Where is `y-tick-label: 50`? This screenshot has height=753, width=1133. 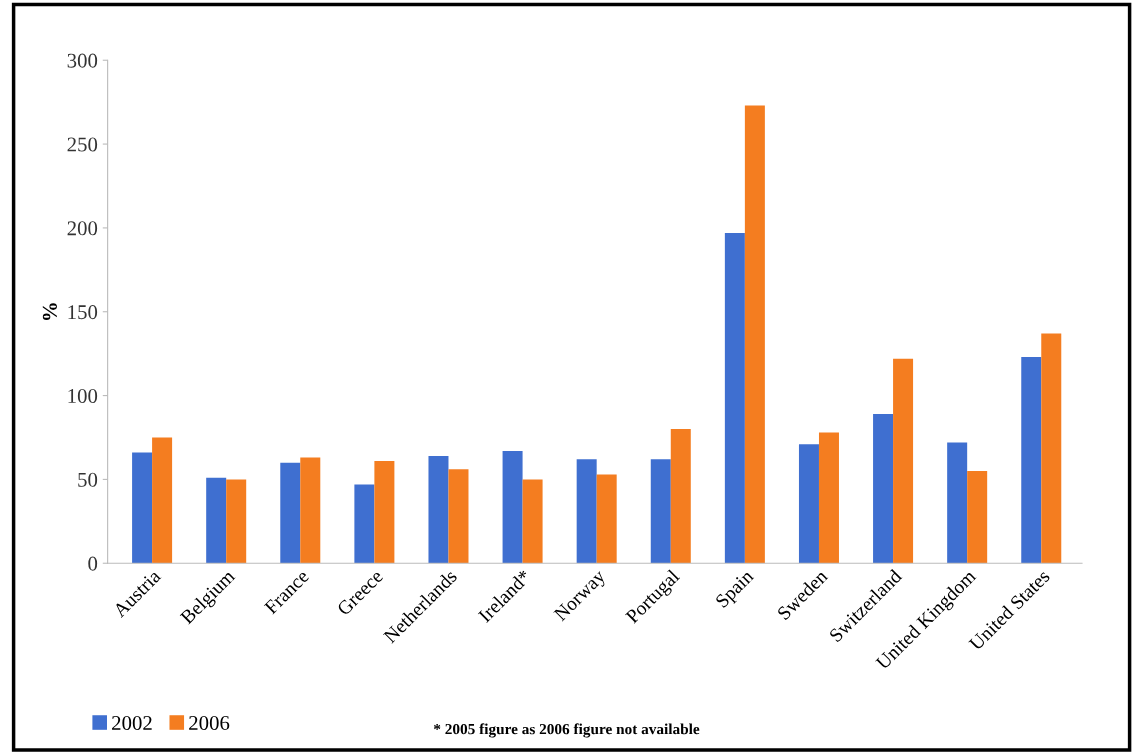 y-tick-label: 50 is located at coordinates (88, 479).